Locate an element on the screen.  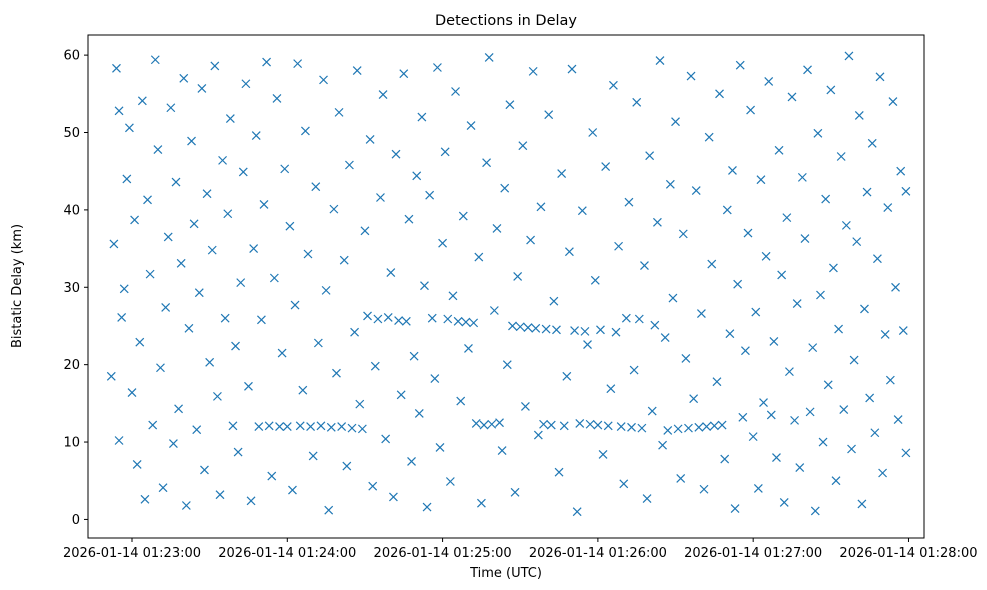
x-tick-label: 2026-01-14 01:26:00 is located at coordinates (598, 553).